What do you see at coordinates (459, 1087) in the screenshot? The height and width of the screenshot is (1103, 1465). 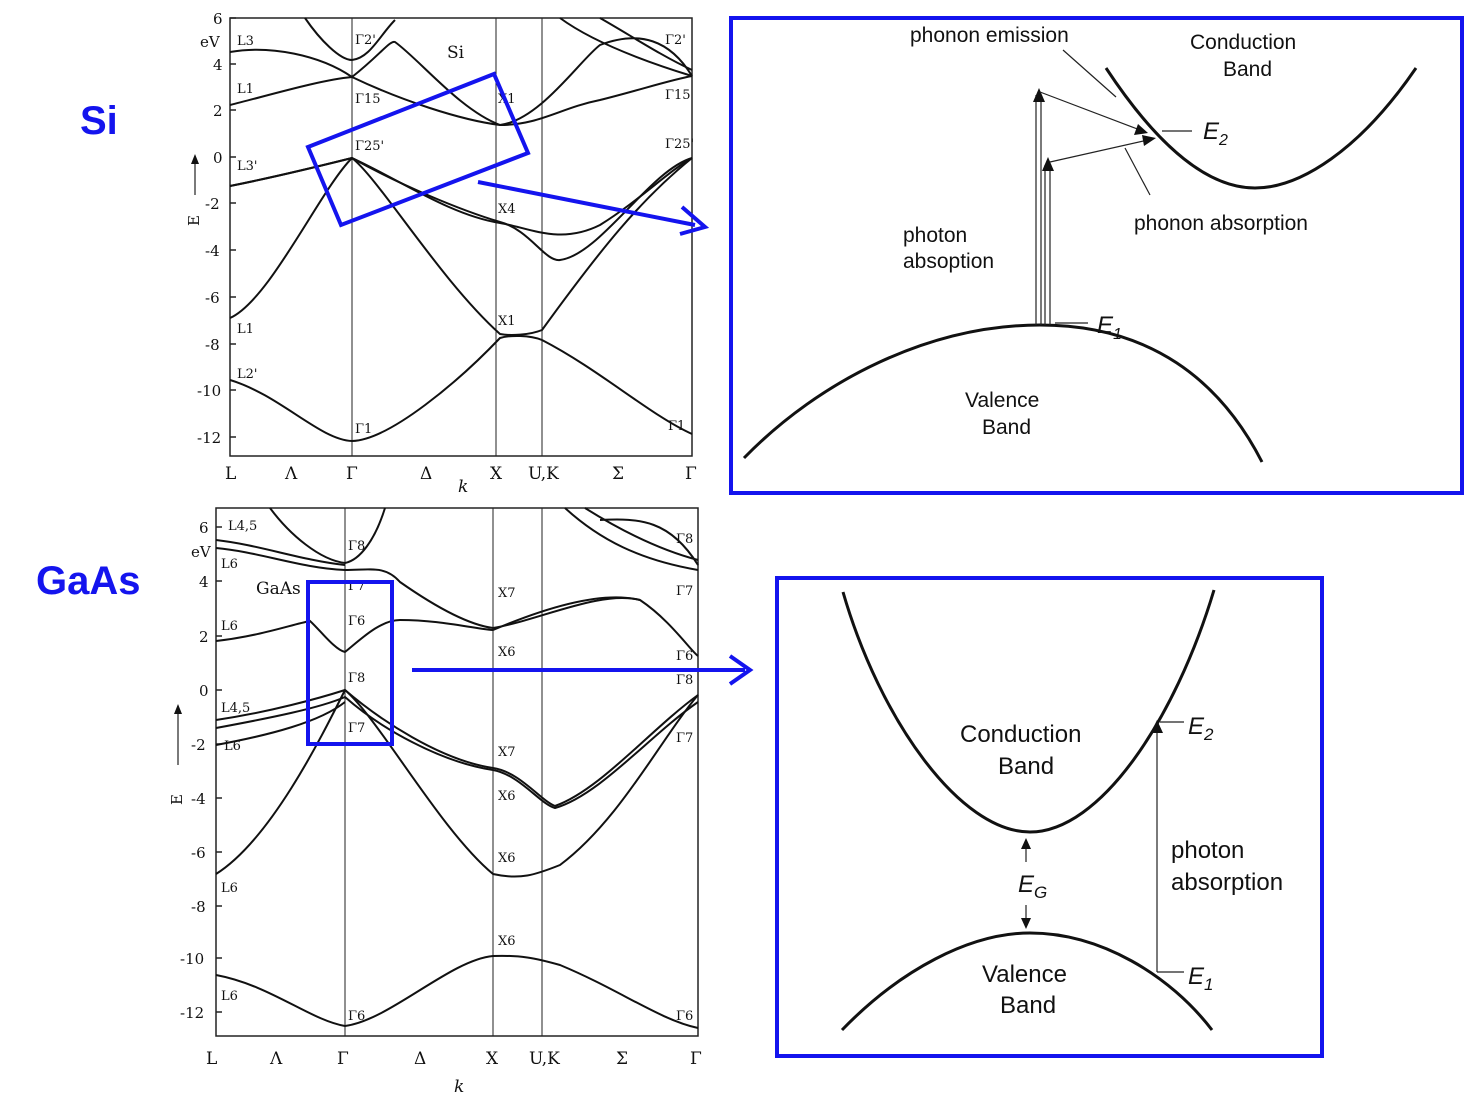 I see `gaas-x-axis-label: k` at bounding box center [459, 1087].